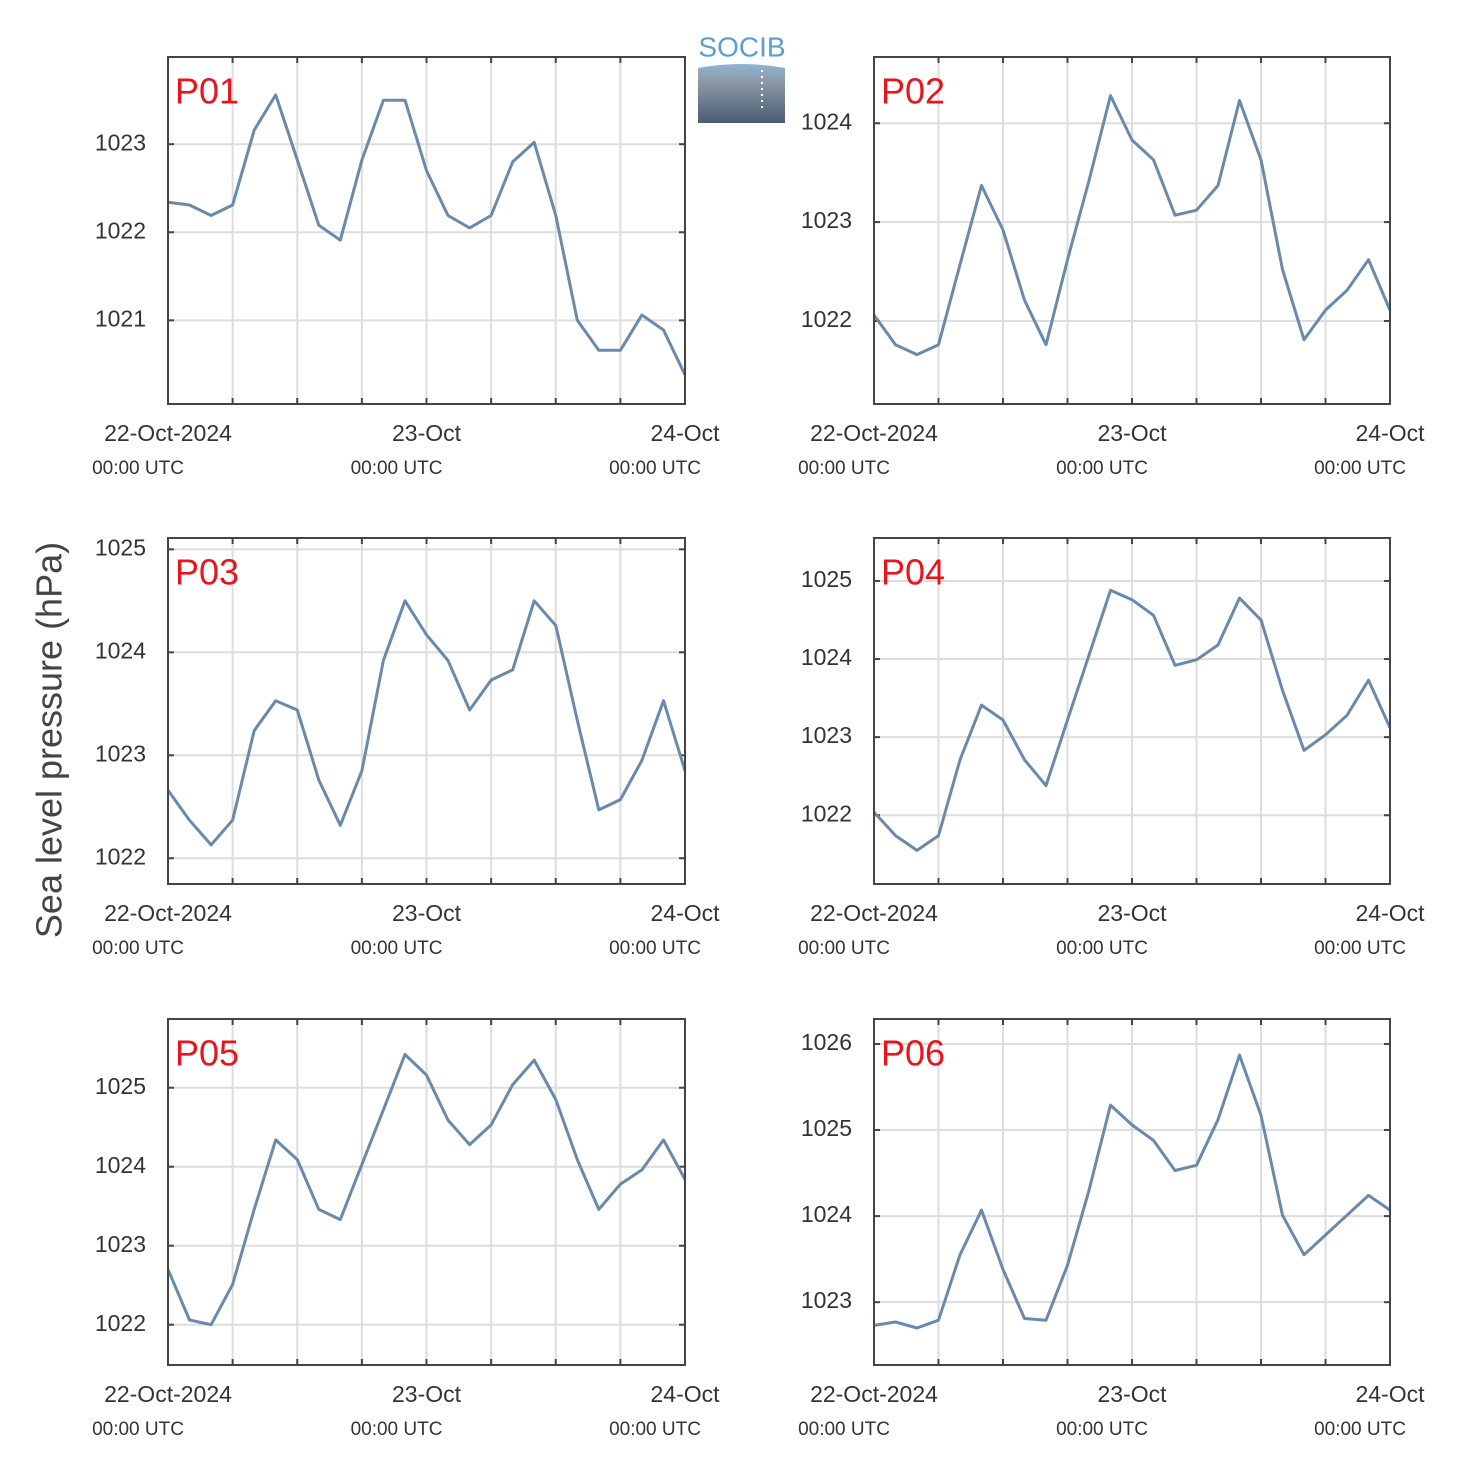  I want to click on logo: SOCIB, so click(742, 77).